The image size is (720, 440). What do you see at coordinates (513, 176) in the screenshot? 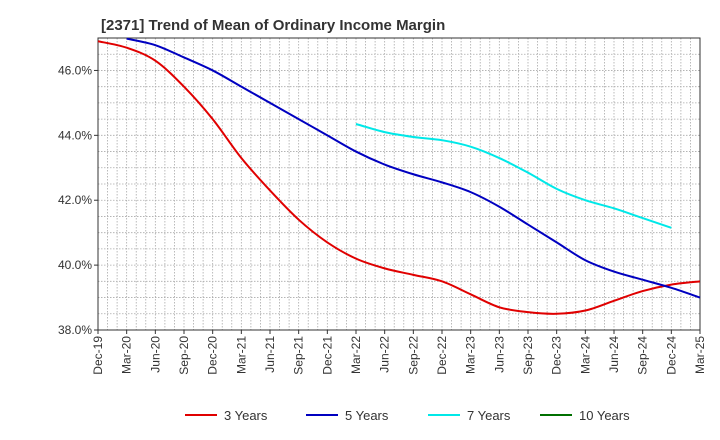
I see `series-line-7-years` at bounding box center [513, 176].